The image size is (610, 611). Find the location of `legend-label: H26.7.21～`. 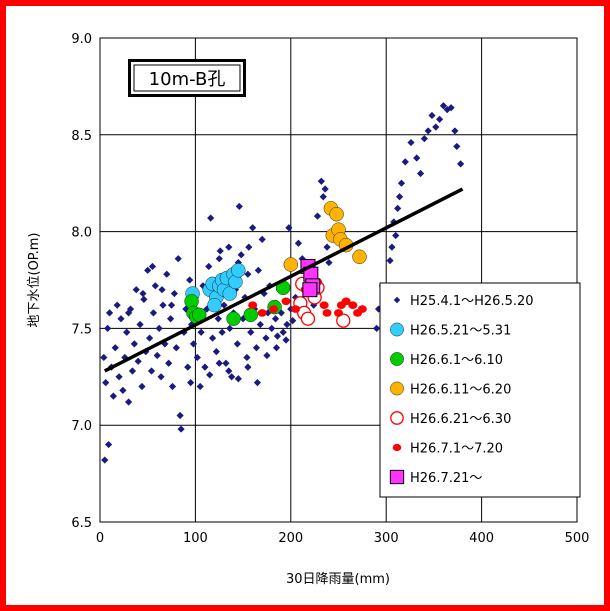

legend-label: H26.7.21～ is located at coordinates (446, 478).